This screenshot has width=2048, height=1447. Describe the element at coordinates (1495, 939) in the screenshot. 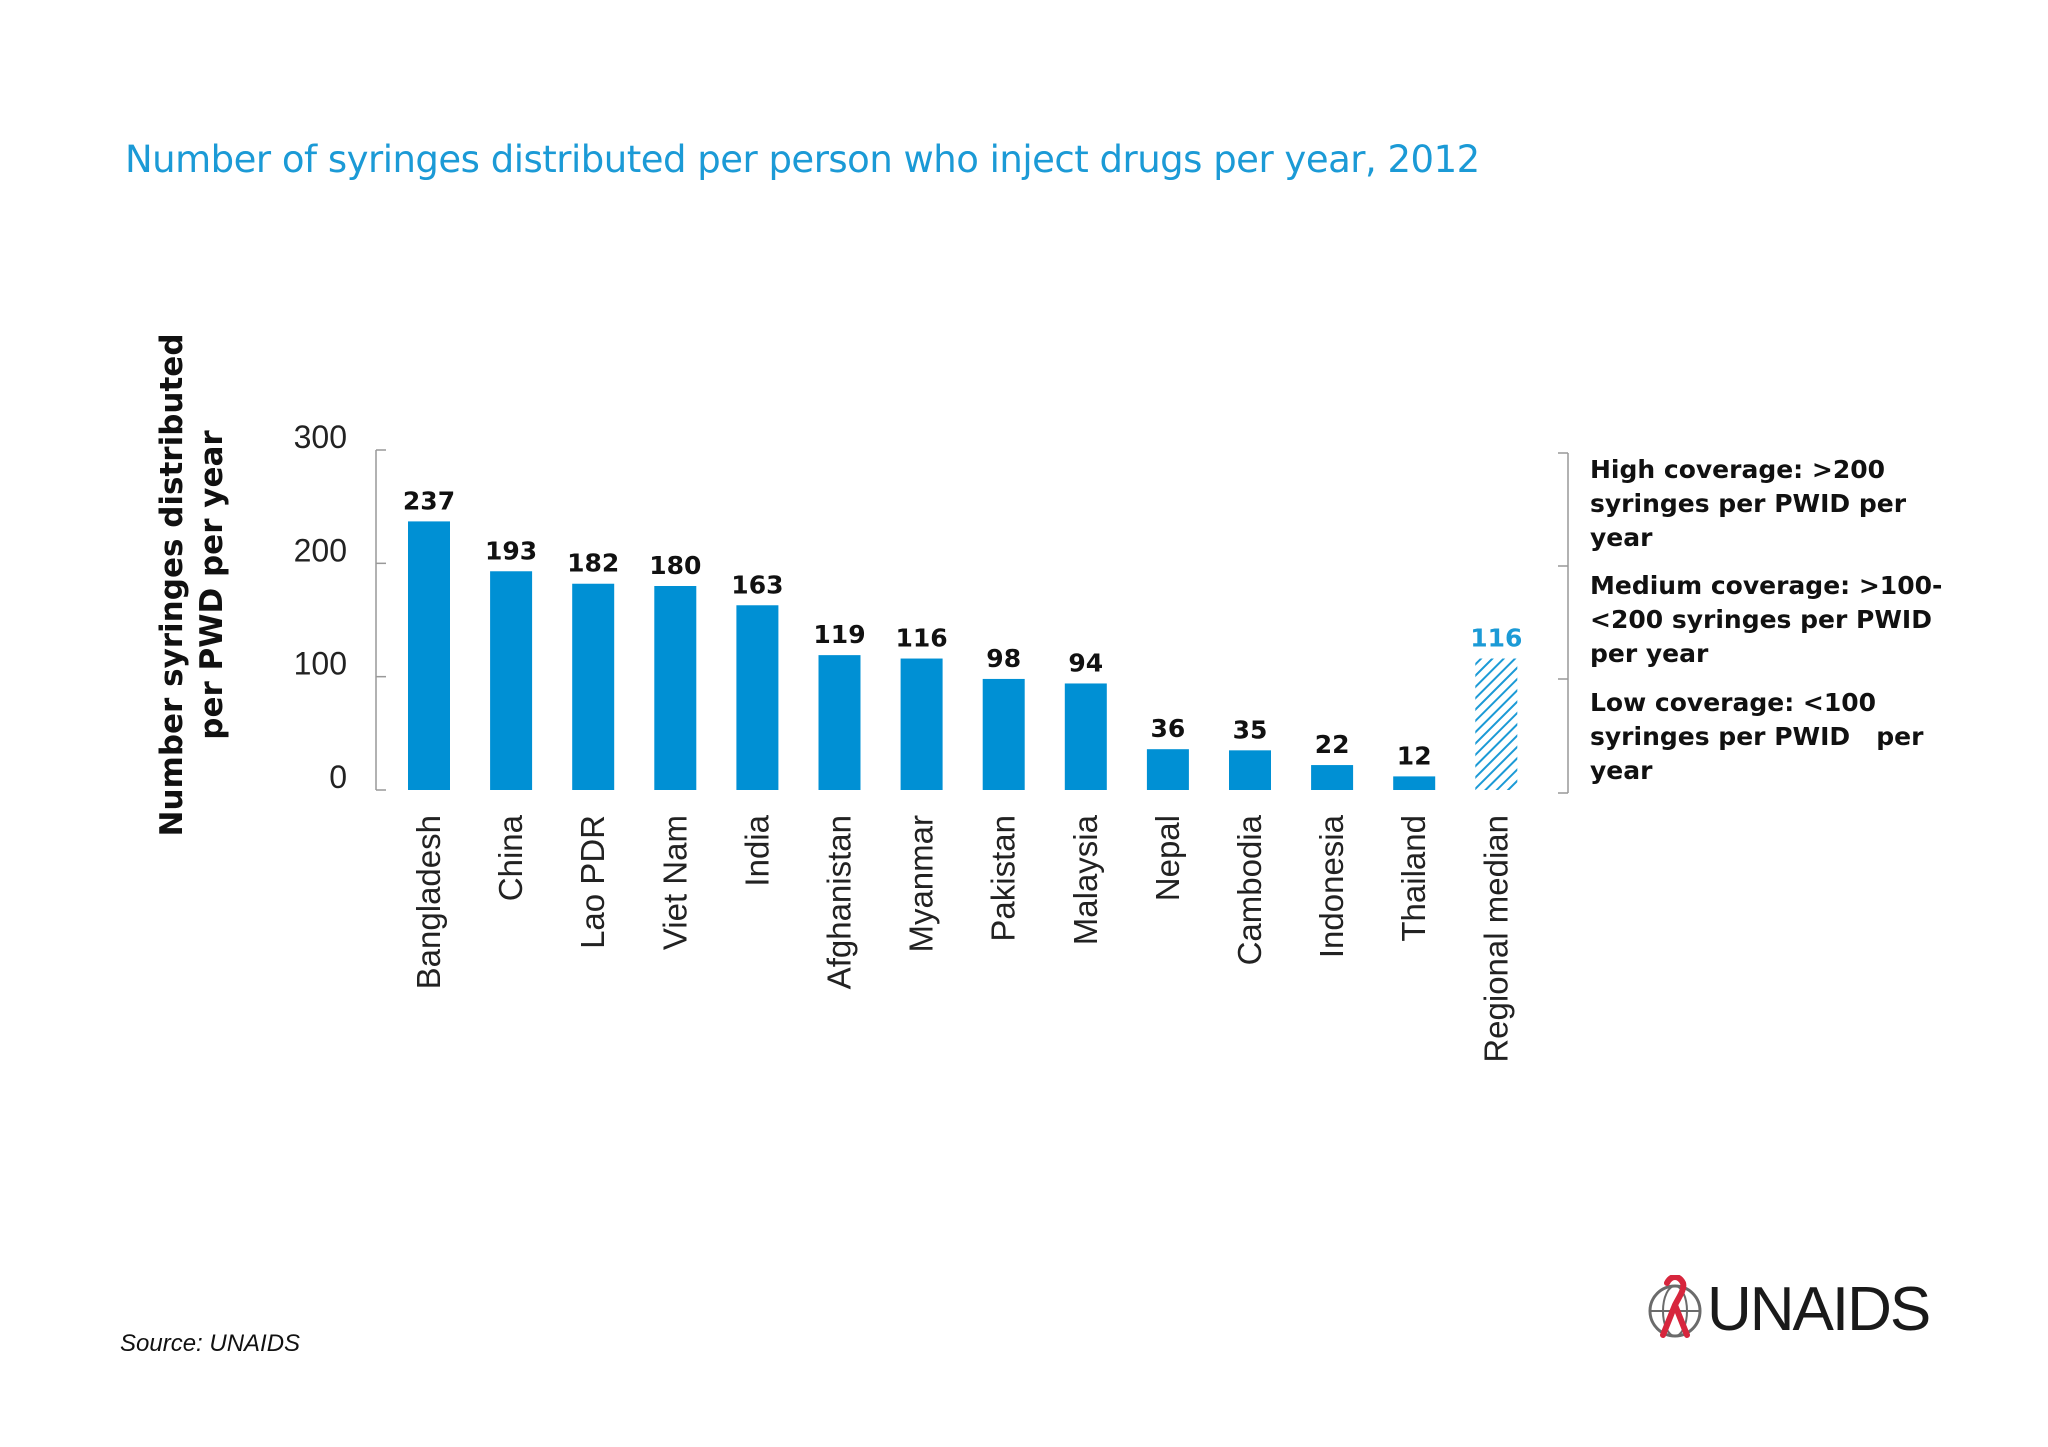

I see `category-label: Regional median` at that location.